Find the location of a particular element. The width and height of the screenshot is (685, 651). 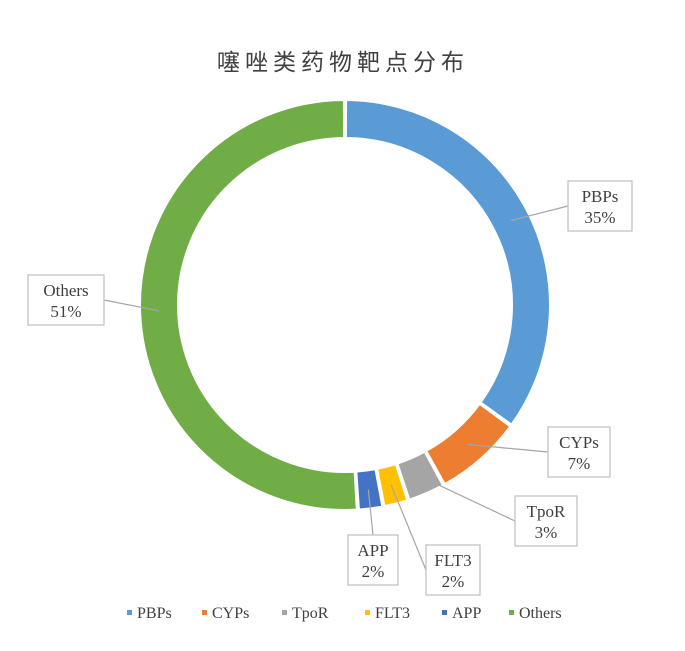

legend-item-pbps: PBPs is located at coordinates (149, 613).